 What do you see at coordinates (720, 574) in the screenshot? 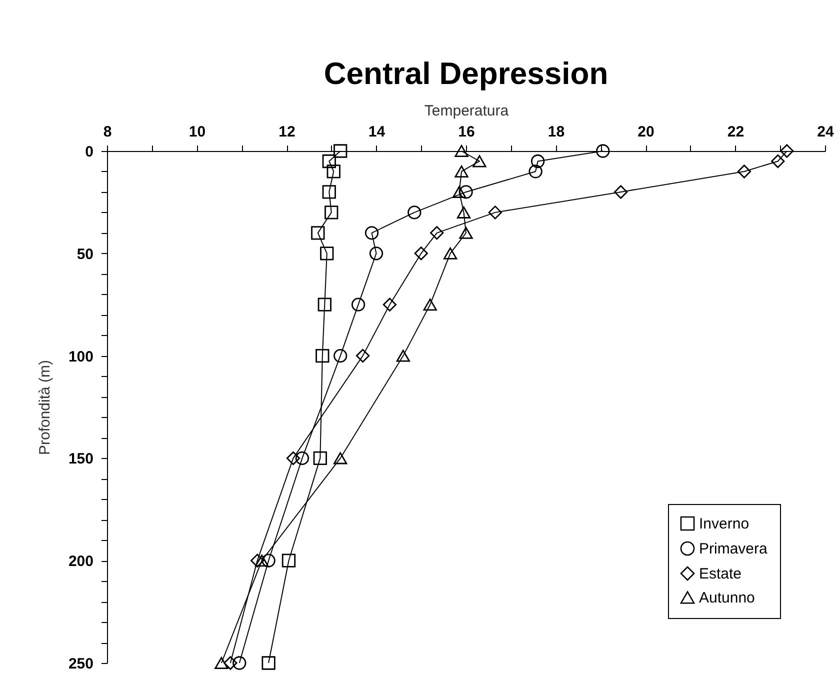
I see `legend-label: Estate` at bounding box center [720, 574].